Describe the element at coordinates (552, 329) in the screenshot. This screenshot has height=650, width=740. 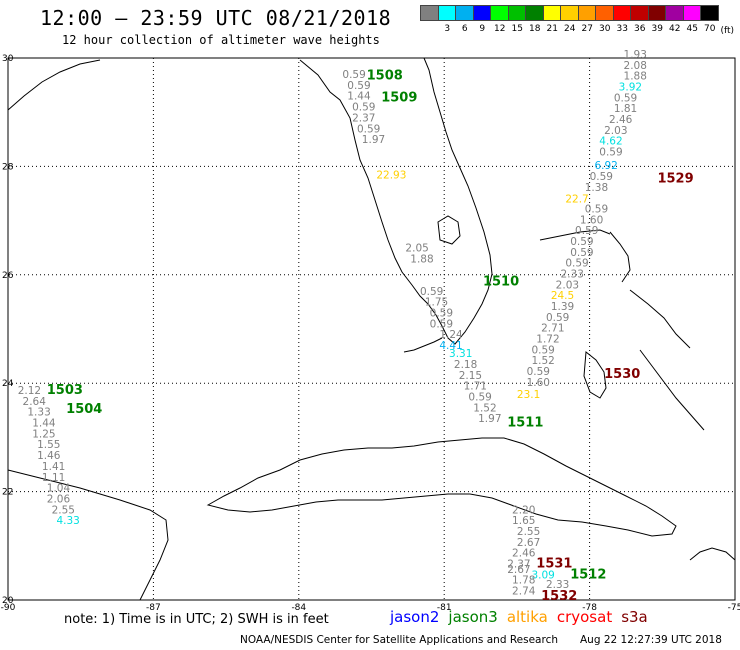
I see `wave-height-value: 2.71` at that location.